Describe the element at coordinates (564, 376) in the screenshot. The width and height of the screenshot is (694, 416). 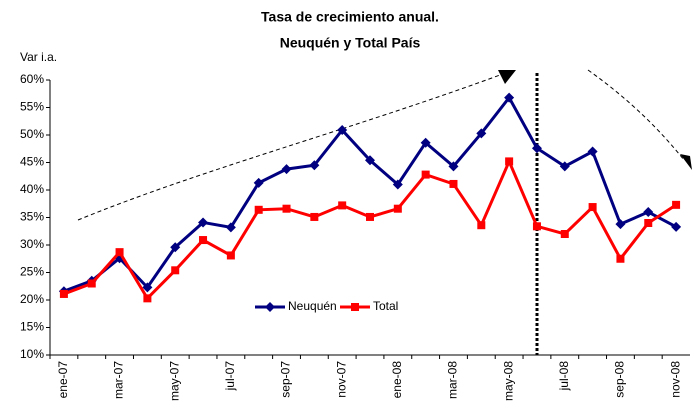
I see `x-tick-label: jul-08` at that location.